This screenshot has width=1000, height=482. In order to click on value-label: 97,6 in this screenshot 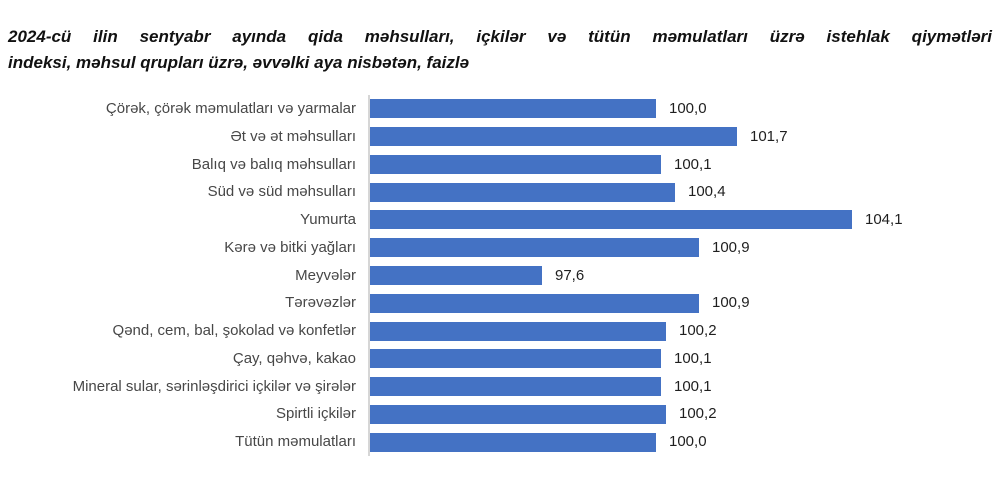, I will do `click(570, 275)`.